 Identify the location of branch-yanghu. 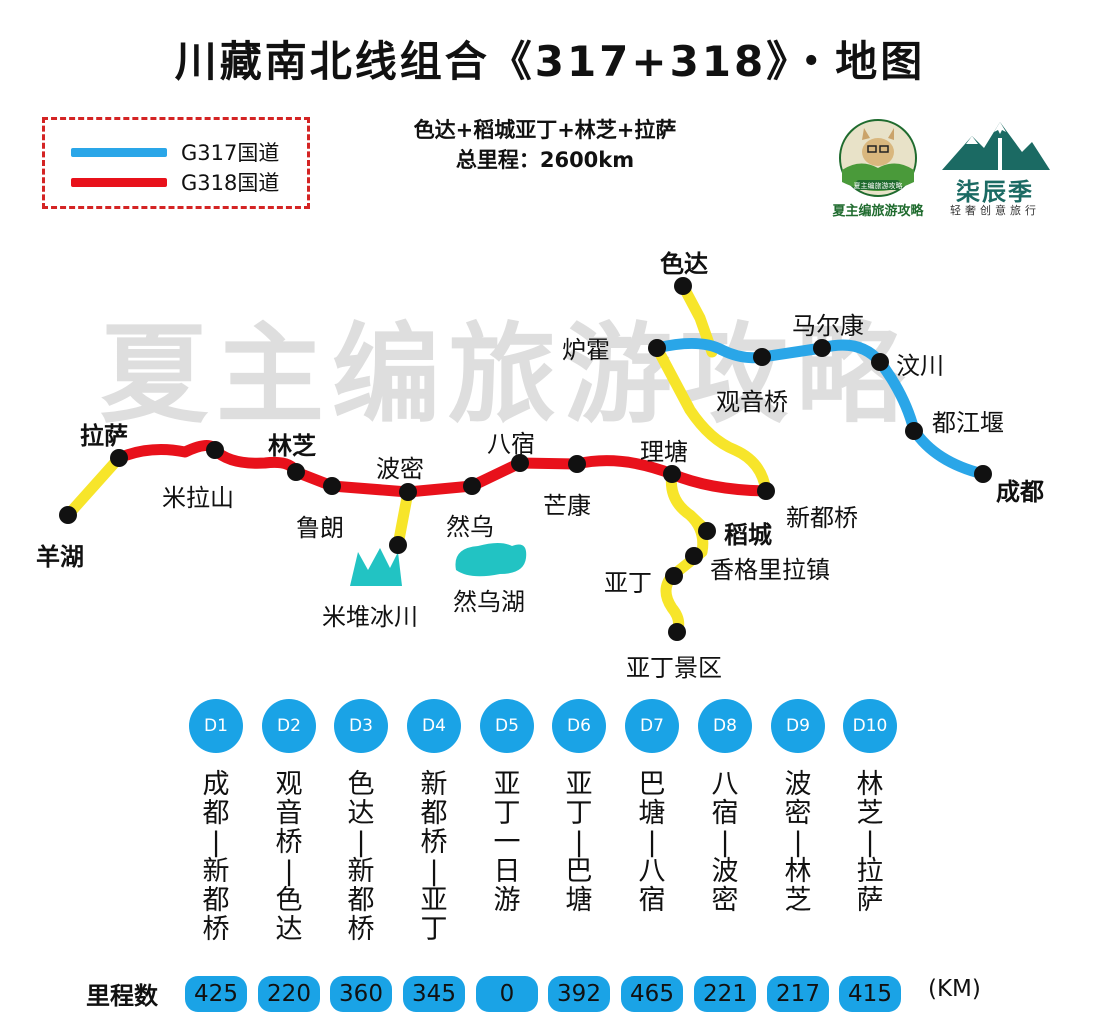
(93, 486).